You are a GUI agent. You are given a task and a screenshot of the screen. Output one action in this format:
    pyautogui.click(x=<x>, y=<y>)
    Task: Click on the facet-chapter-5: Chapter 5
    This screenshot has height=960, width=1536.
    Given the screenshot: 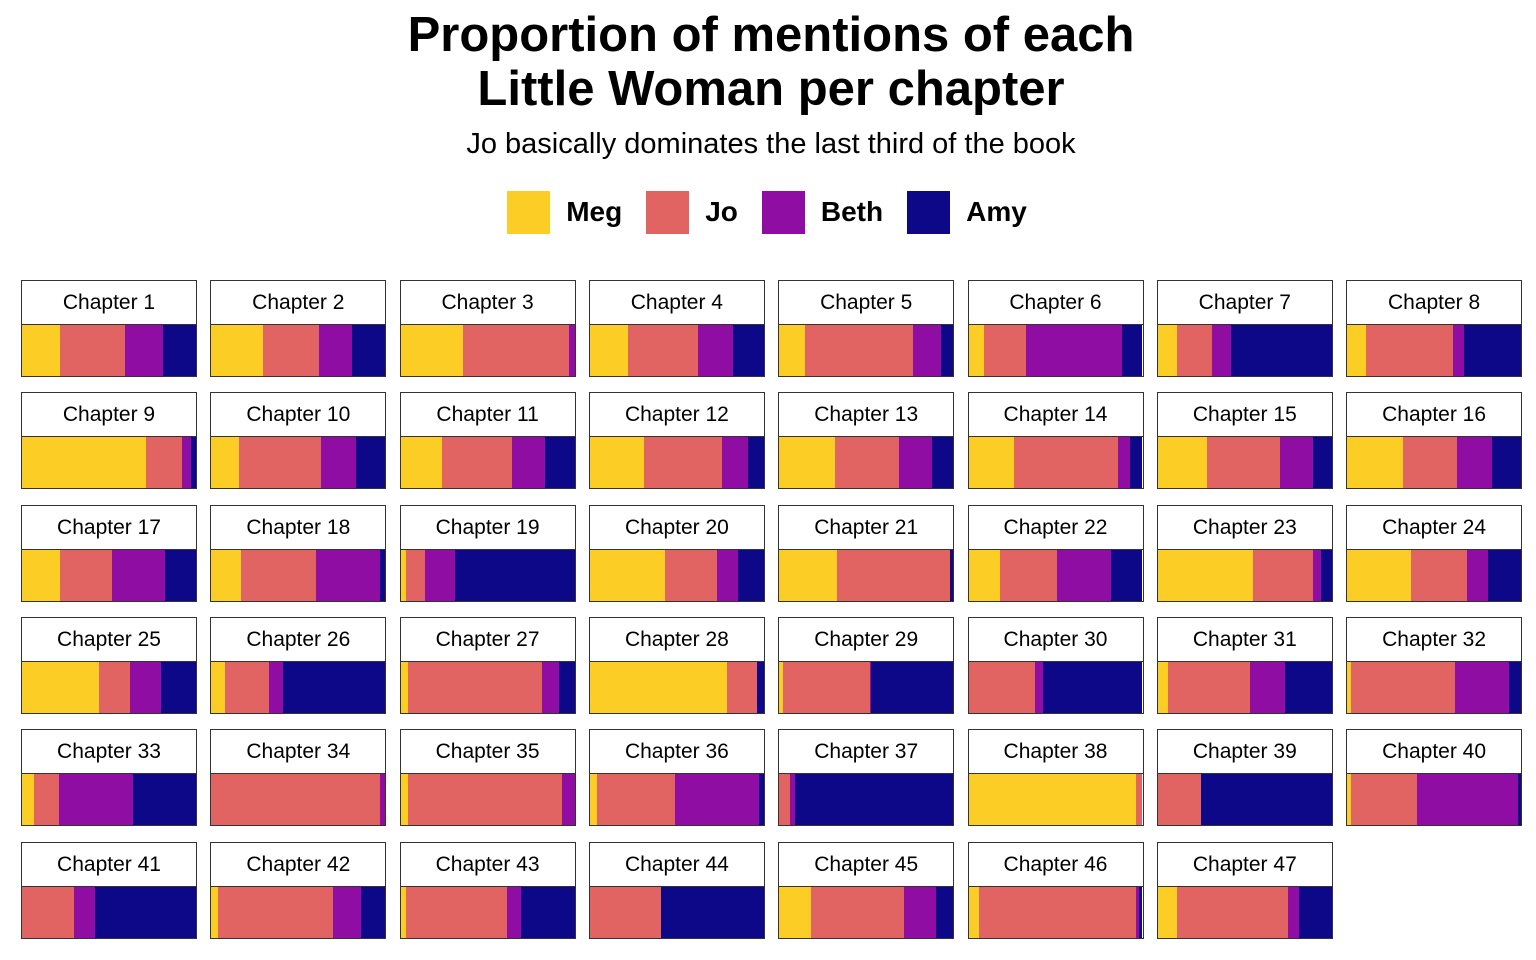 What is the action you would take?
    pyautogui.click(x=866, y=329)
    